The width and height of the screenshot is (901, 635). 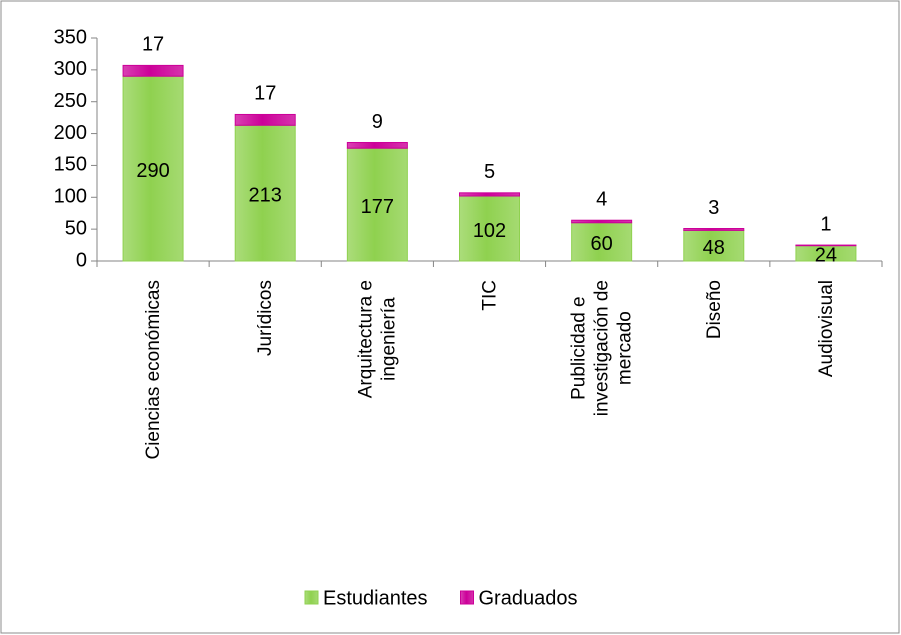 I want to click on x-tick-label-wrap: Publicidad e investigación de mercado, so click(x=602, y=425).